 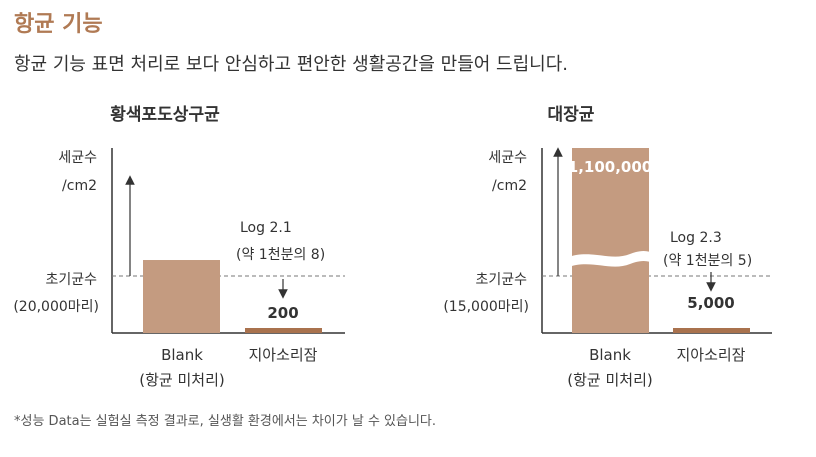 I want to click on bar-blank-ecoli, so click(x=610, y=240).